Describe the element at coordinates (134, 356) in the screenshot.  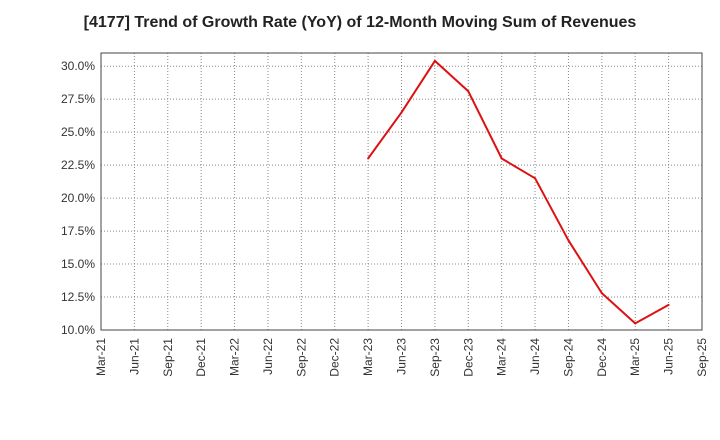
I see `x-tick-label: Jun-21` at that location.